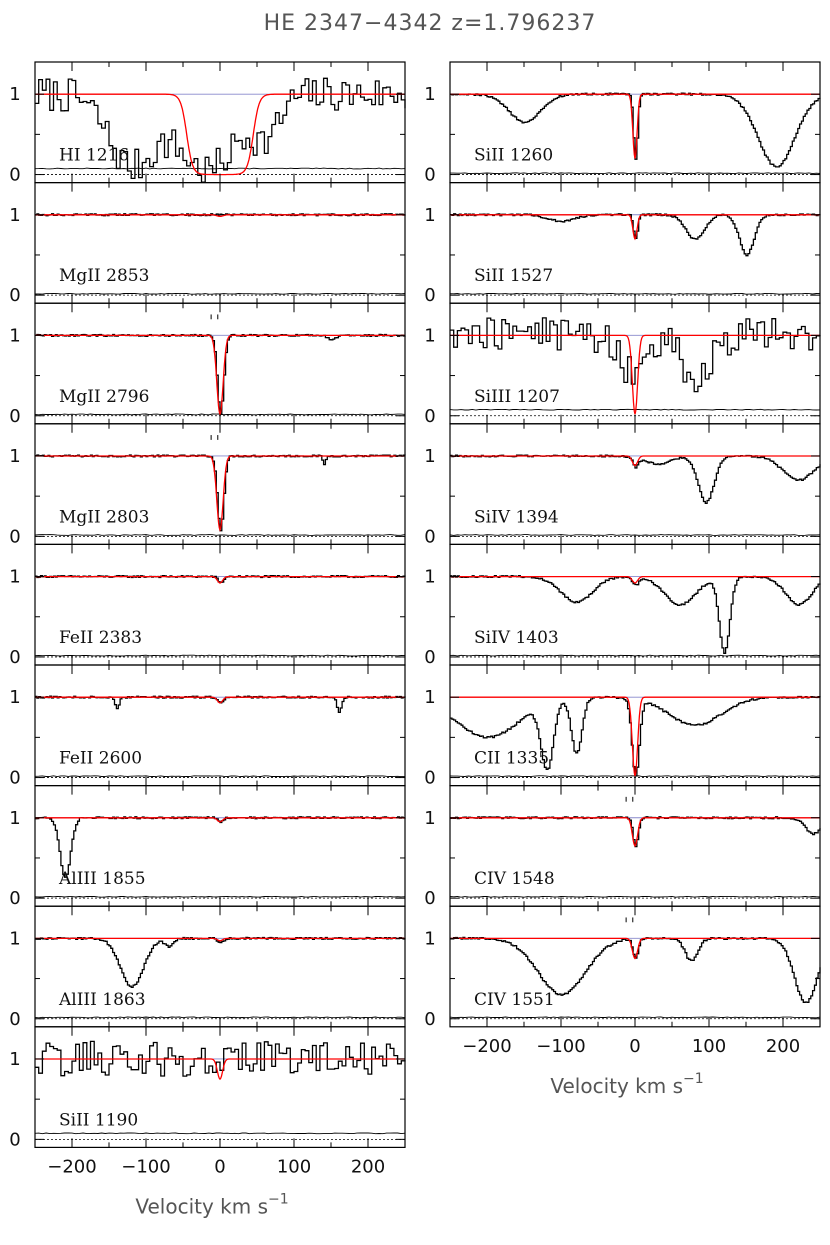 The height and width of the screenshot is (1245, 830). I want to click on spectrum-panel: 0 1 MgII 2796, so click(207, 364).